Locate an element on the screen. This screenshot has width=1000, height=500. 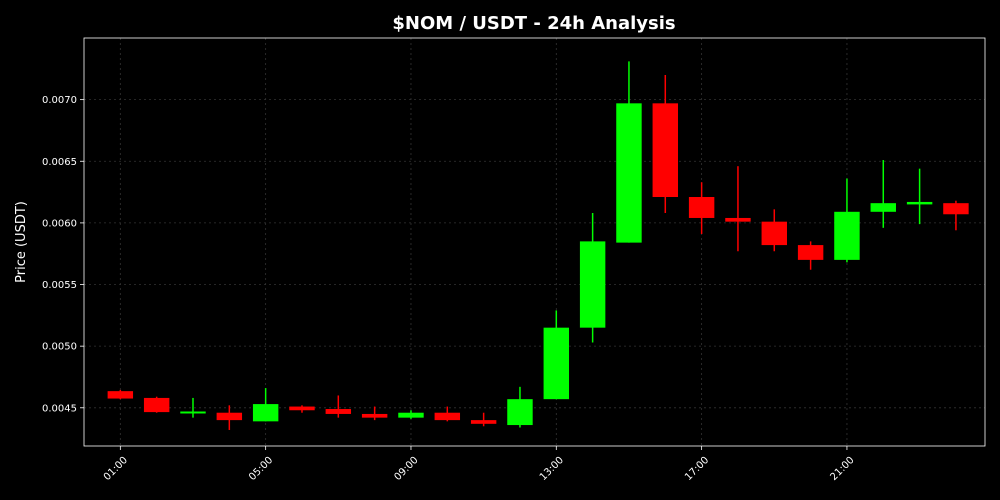
y-tick-label: 0.0050 is located at coordinates (59, 347).